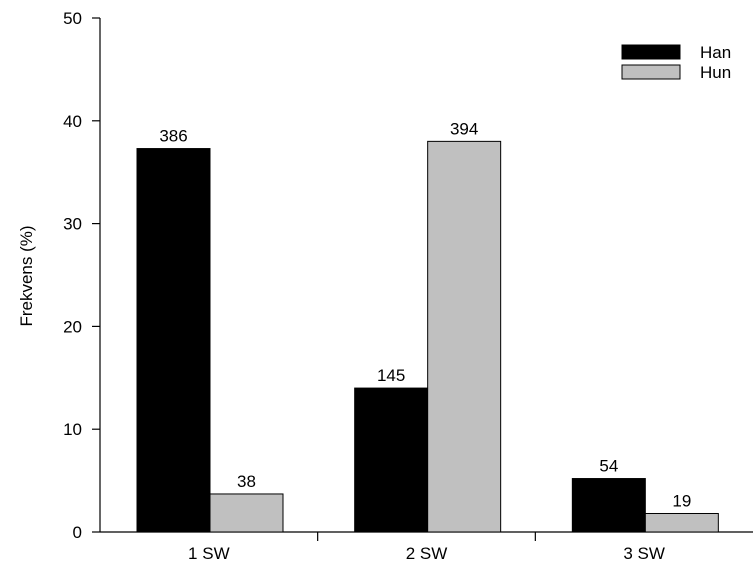 This screenshot has width=754, height=569. What do you see at coordinates (464, 128) in the screenshot?
I see `data-label: 394` at bounding box center [464, 128].